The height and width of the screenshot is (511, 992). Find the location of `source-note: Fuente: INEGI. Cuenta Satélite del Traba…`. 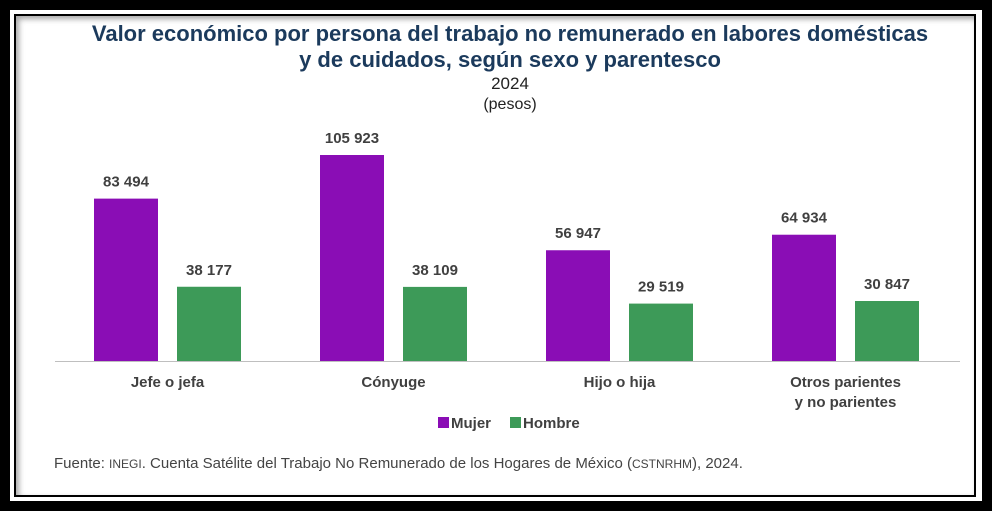

source-note: Fuente: INEGI. Cuenta Satélite del Traba… is located at coordinates (398, 463).